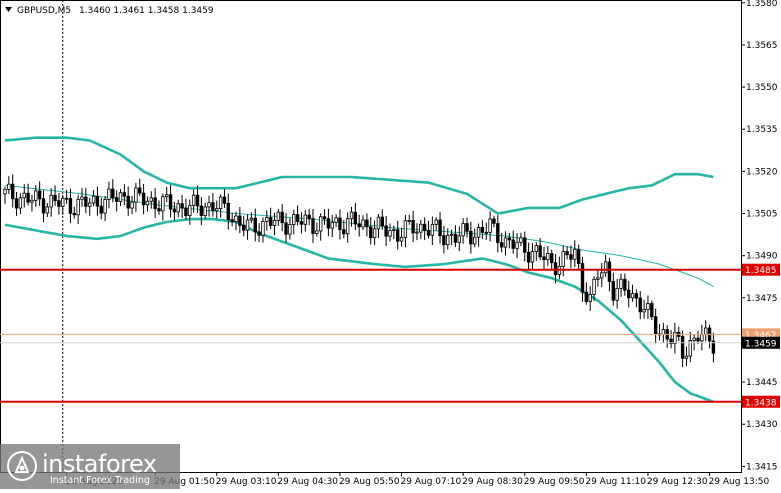 Image resolution: width=781 pixels, height=493 pixels. I want to click on logo-brand: instaforex, so click(99, 464).